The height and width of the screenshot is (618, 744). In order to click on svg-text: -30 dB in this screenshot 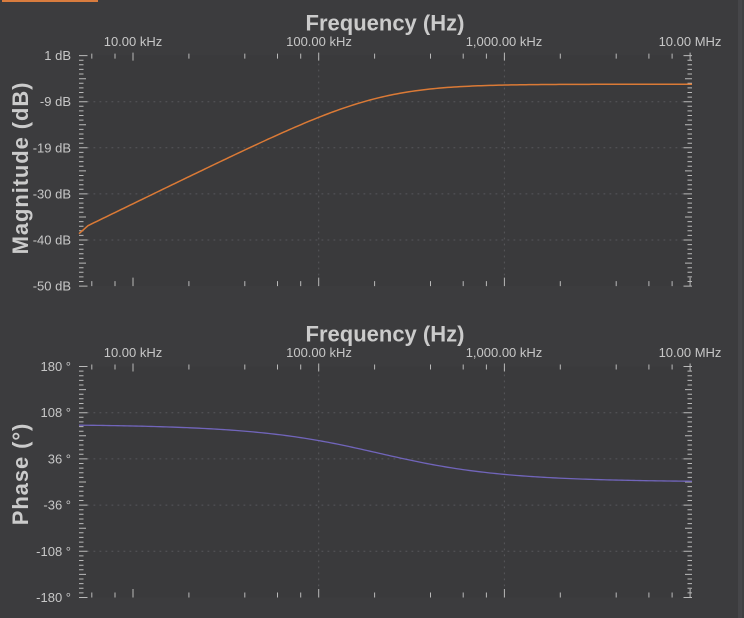, I will do `click(52, 193)`.